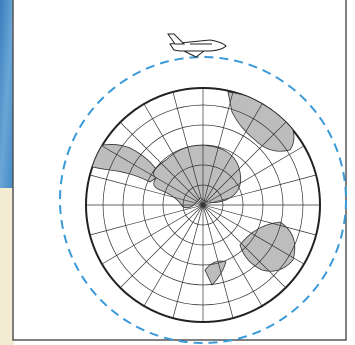 Image resolution: width=355 pixels, height=345 pixels. Describe the element at coordinates (197, 45) in the screenshot. I see `shuttle` at that location.